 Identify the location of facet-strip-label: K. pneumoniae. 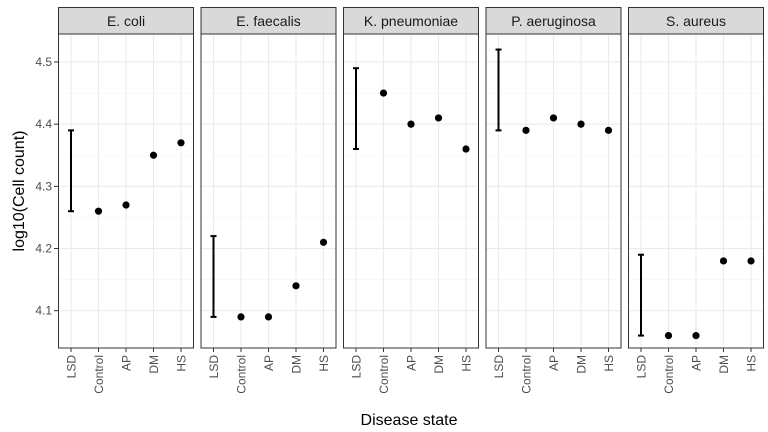
(411, 21).